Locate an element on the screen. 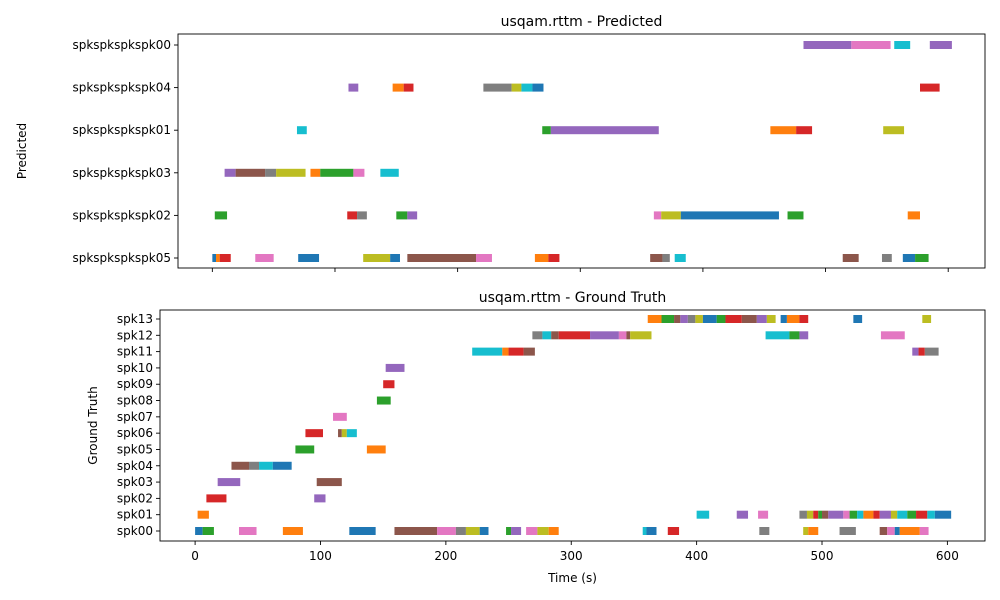 The height and width of the screenshot is (600, 1000). y-tick-label: spk02 is located at coordinates (135, 498).